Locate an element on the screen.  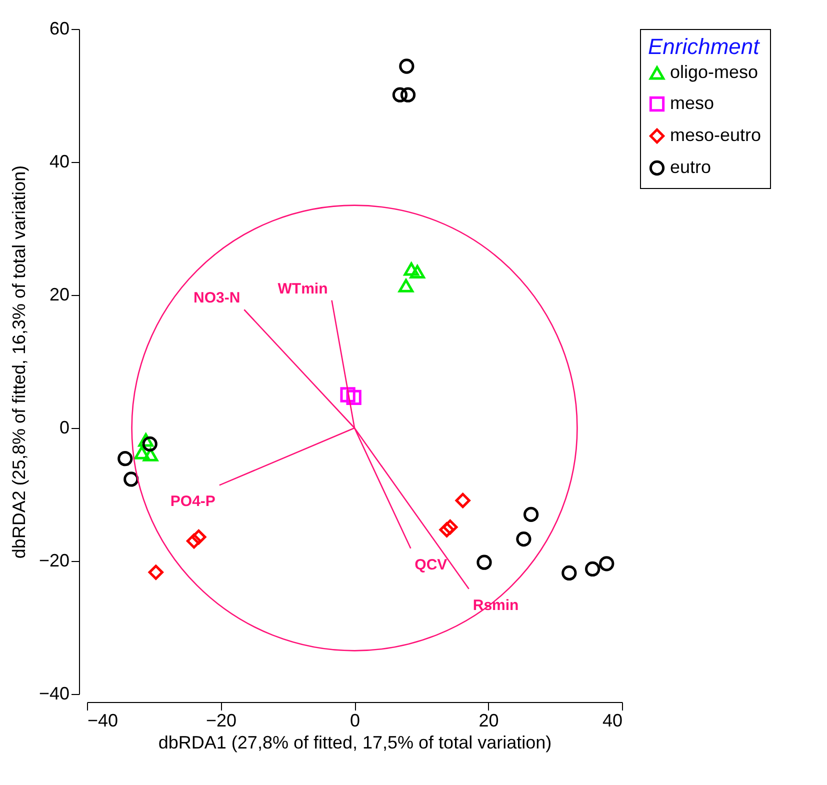
y-tick-label: 20 is located at coordinates (59, 294).